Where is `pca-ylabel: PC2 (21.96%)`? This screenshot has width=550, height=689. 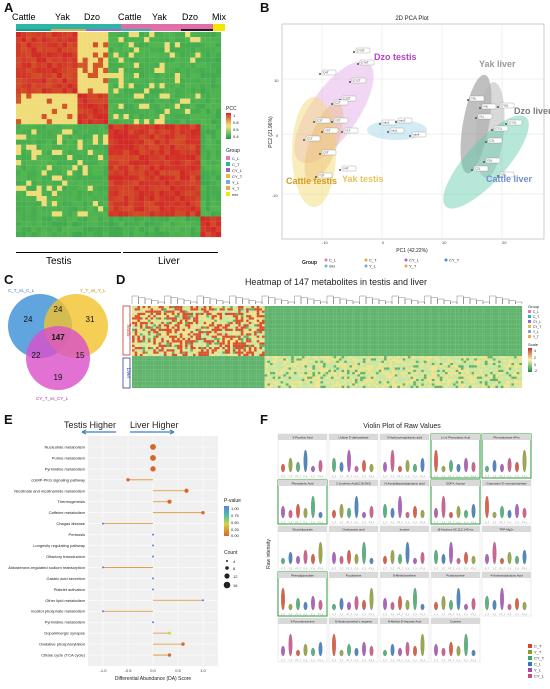
pca-ylabel: PC2 (21.96%) is located at coordinates (271, 132).